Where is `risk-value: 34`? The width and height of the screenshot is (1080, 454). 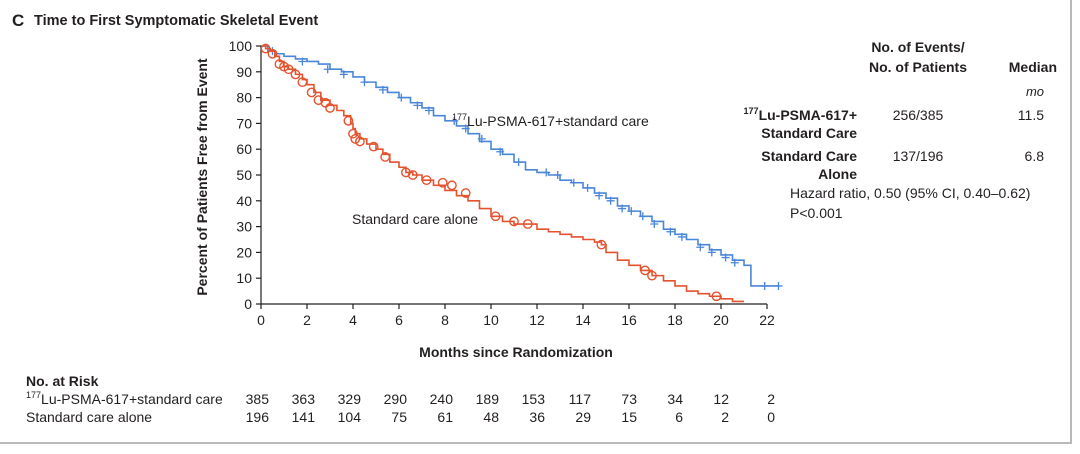
risk-value: 34 is located at coordinates (675, 399).